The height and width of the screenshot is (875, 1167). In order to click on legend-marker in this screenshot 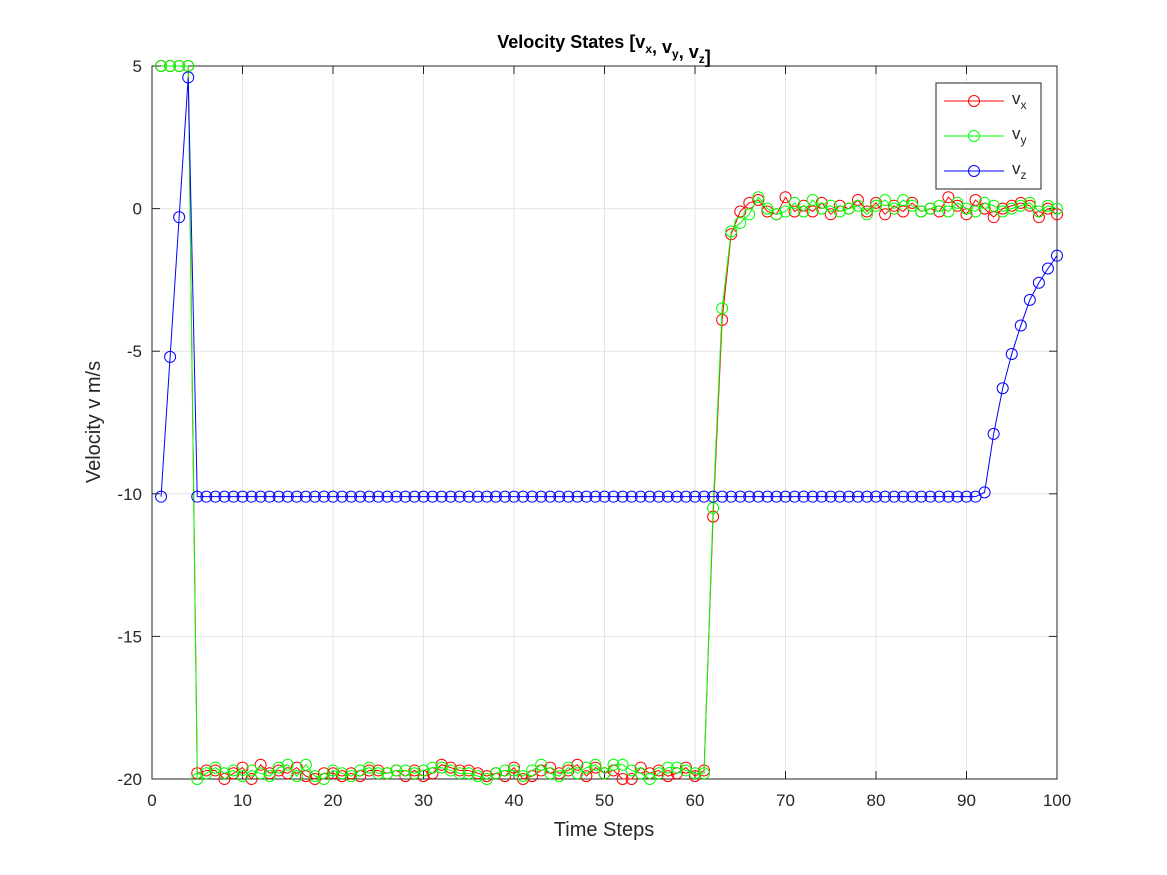, I will do `click(974, 101)`.